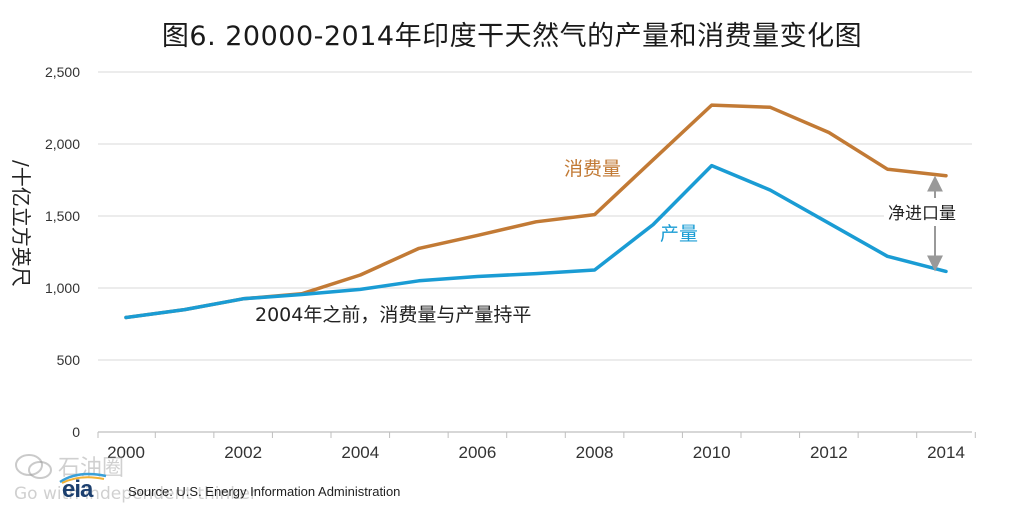 Image resolution: width=1024 pixels, height=512 pixels. What do you see at coordinates (360, 452) in the screenshot?
I see `x-tick-label: 2004` at bounding box center [360, 452].